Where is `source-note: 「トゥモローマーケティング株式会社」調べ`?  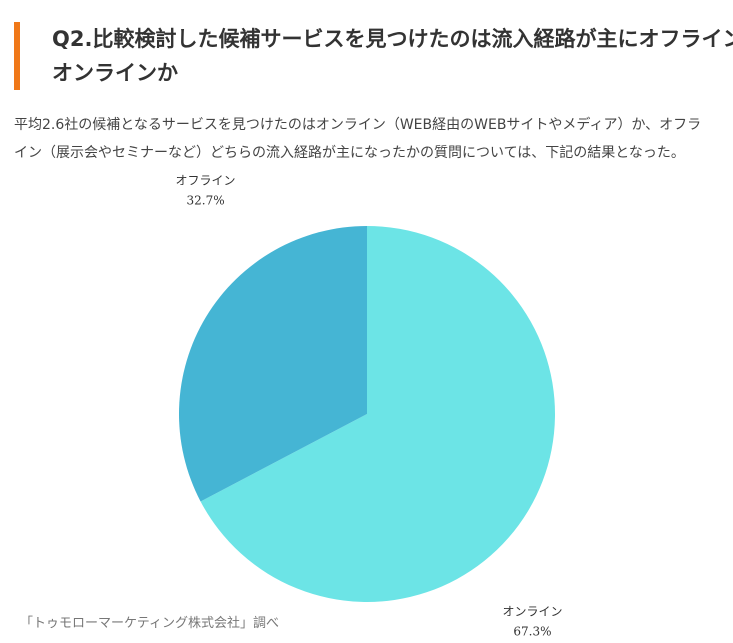 source-note: 「トゥモローマーケティング株式会社」調べ is located at coordinates (149, 623).